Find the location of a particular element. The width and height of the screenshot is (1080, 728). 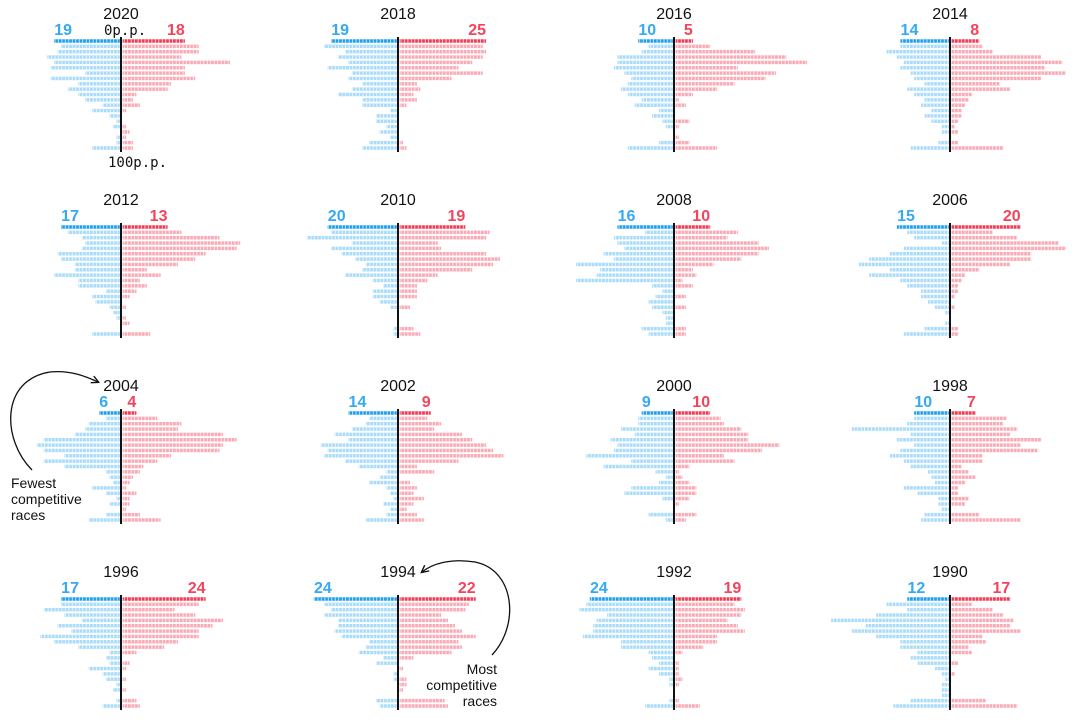

axis-label-top: 0p.p. is located at coordinates (125, 31).